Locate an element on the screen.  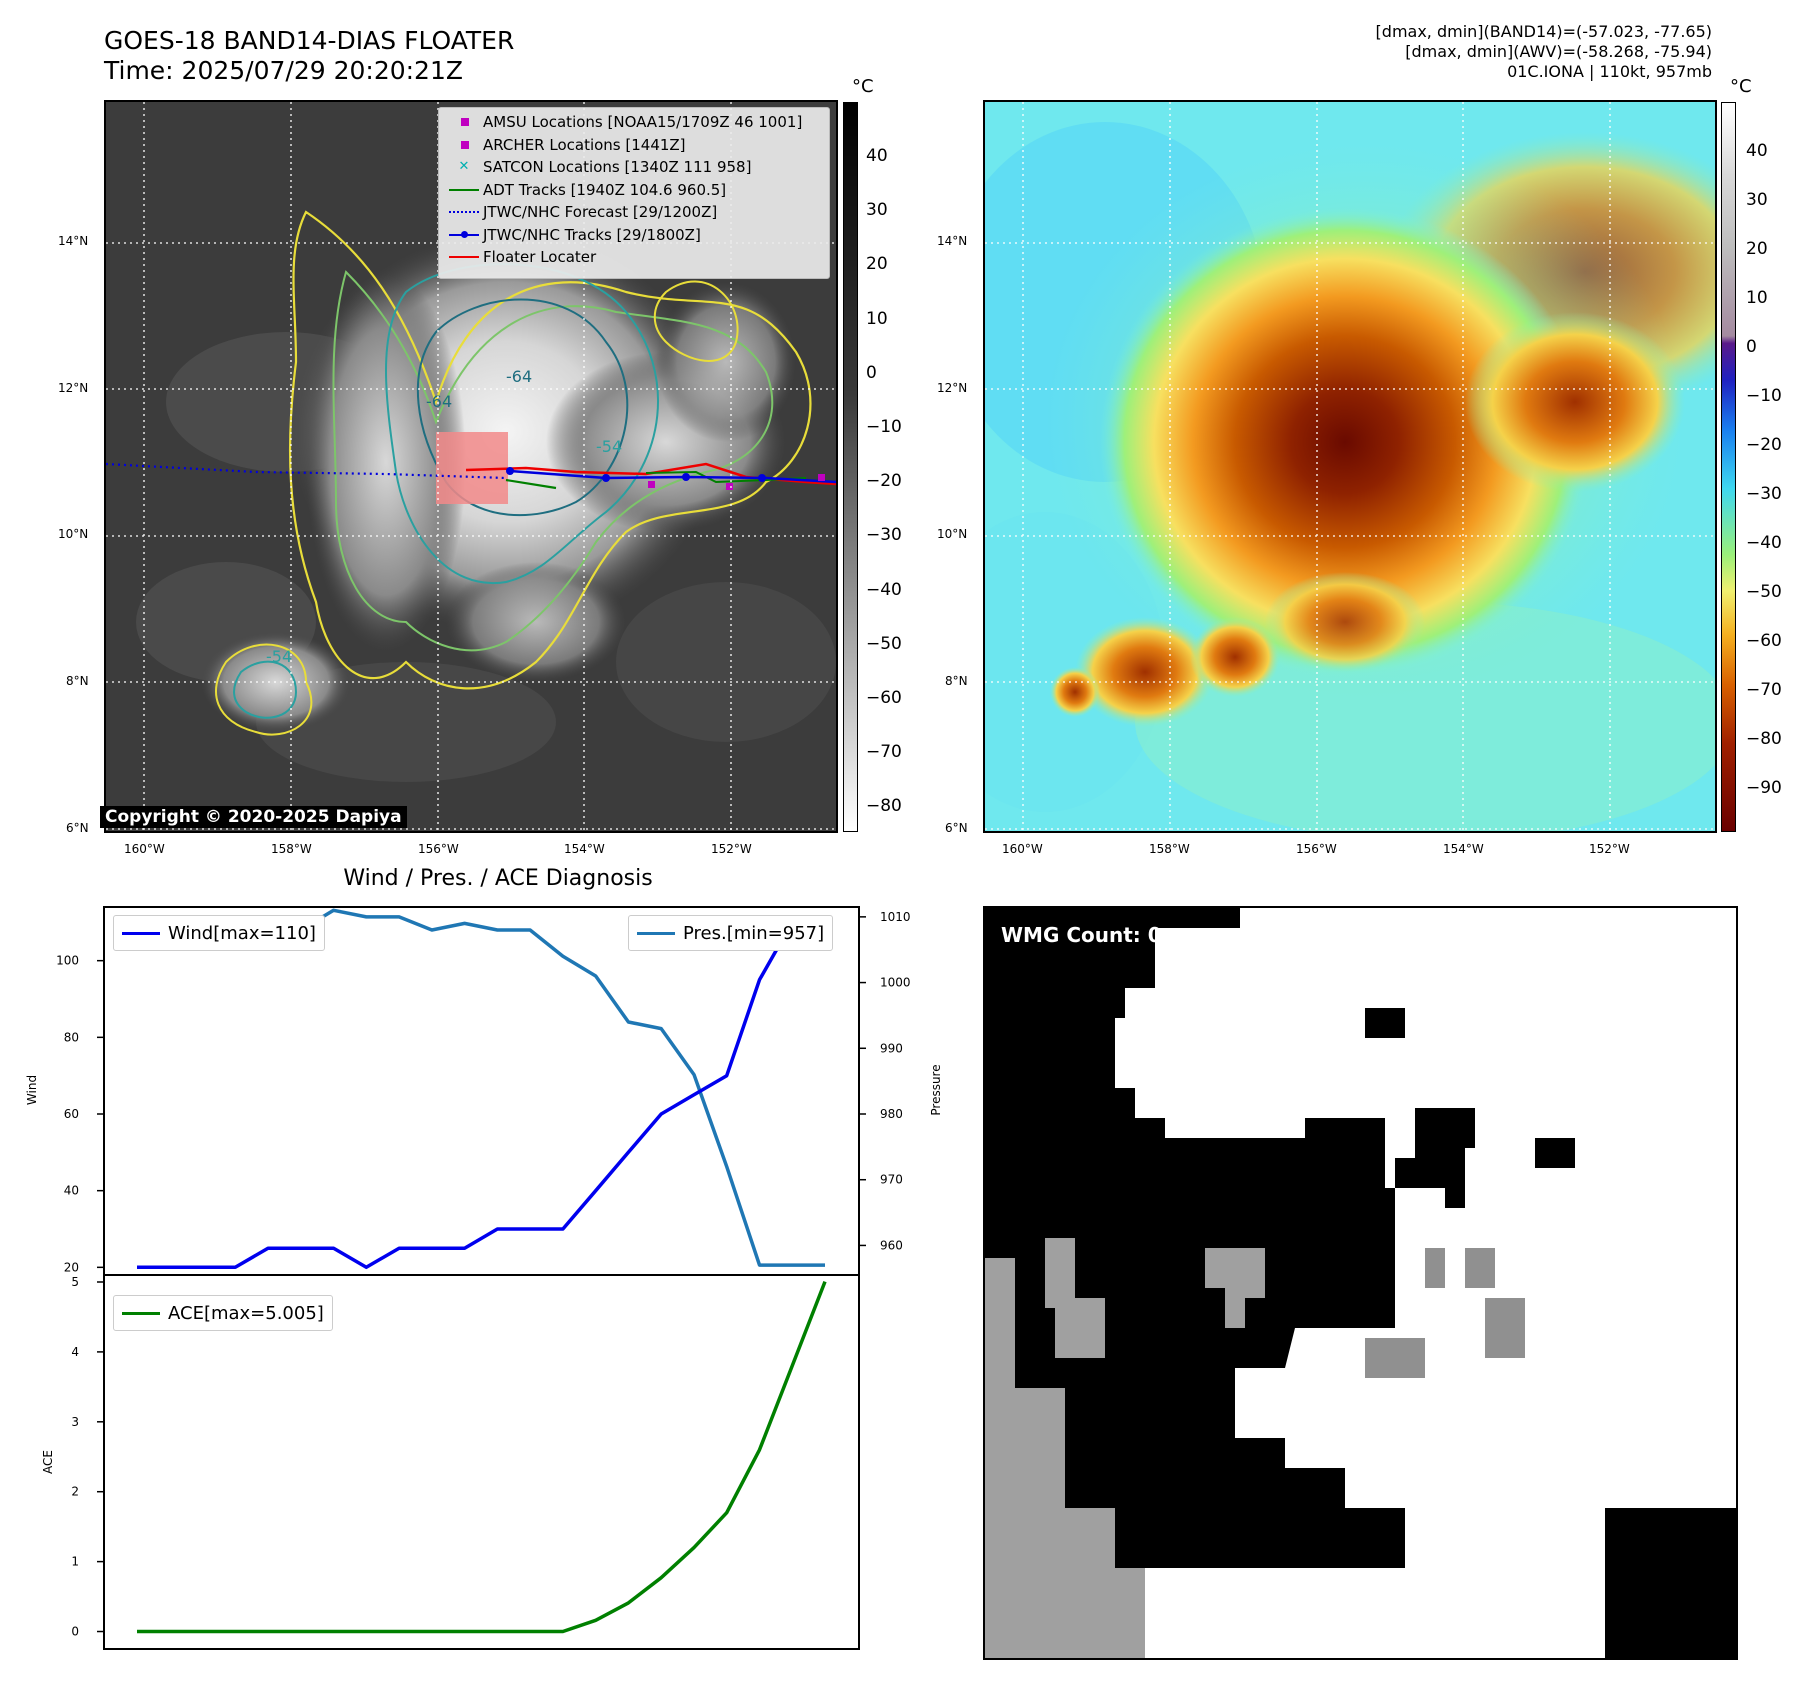
wind-legend: Wind[max=110] is located at coordinates (219, 933).